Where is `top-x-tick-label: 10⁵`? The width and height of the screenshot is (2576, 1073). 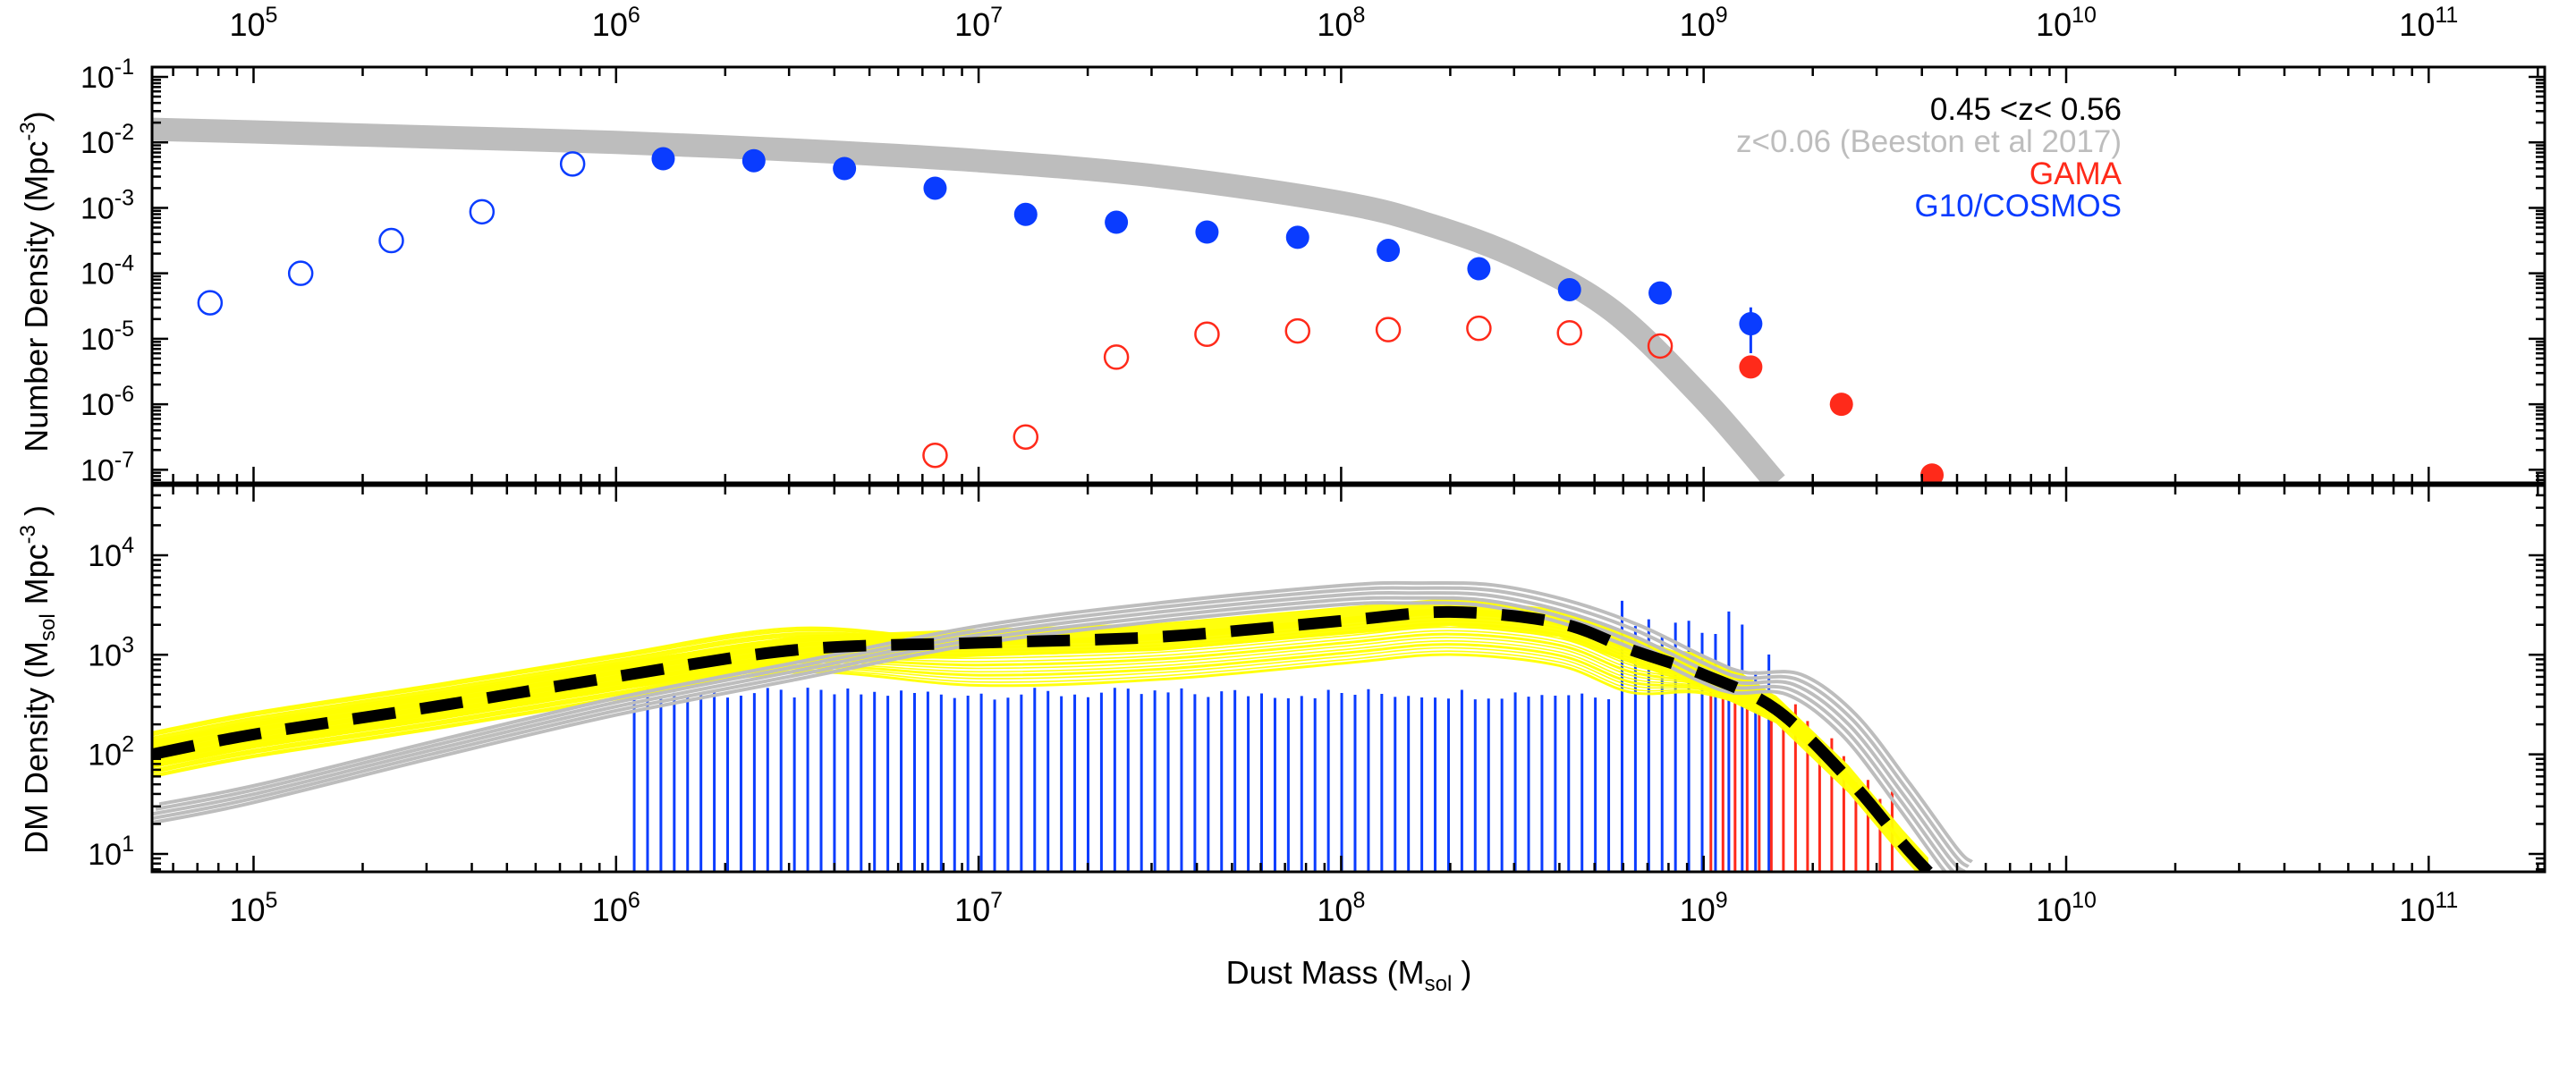
top-x-tick-label: 10⁵ is located at coordinates (254, 23).